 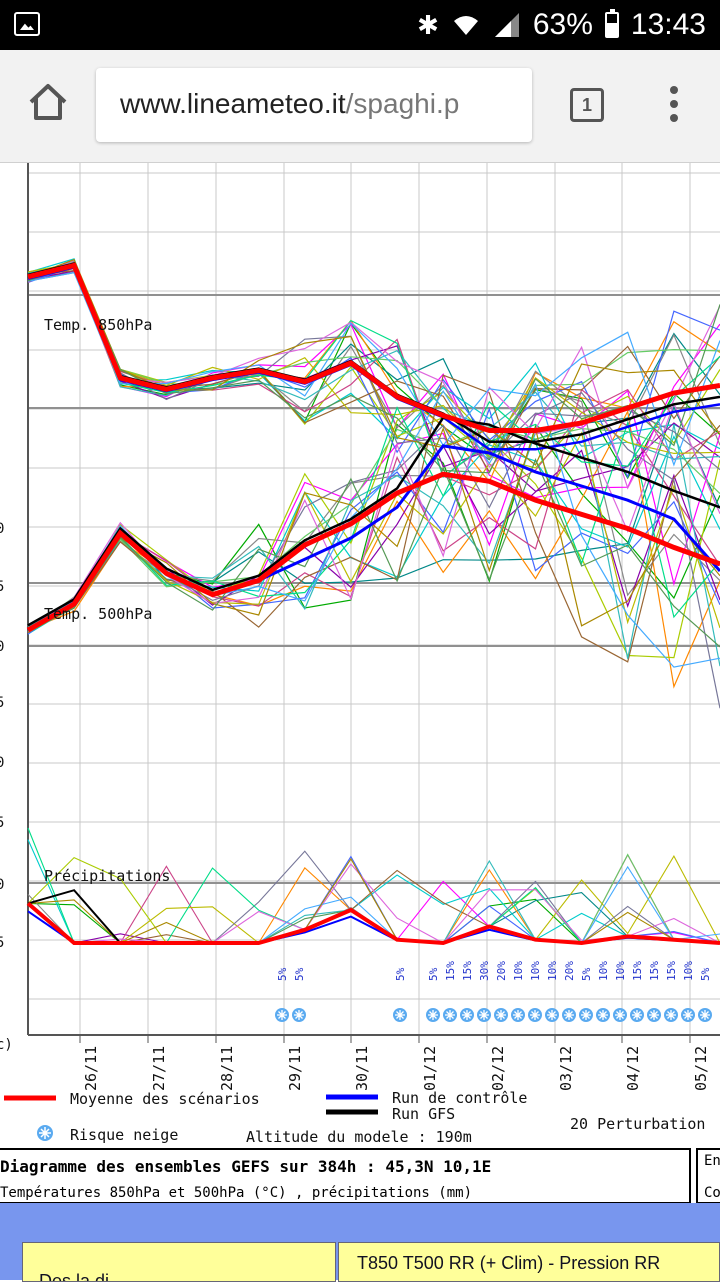 I want to click on perturbation-precip, so click(x=373, y=900).